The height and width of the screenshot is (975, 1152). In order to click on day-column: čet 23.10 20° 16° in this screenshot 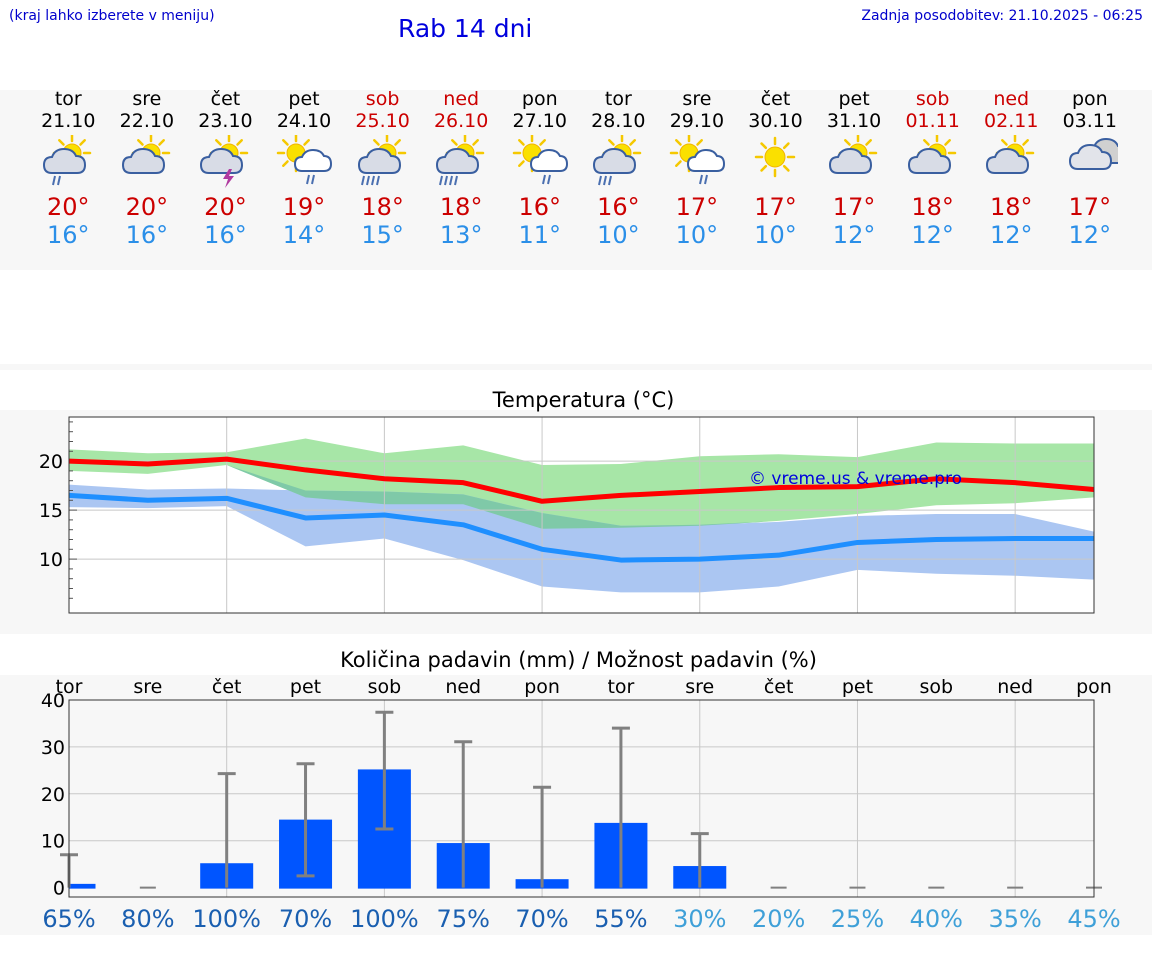, I will do `click(225, 170)`.